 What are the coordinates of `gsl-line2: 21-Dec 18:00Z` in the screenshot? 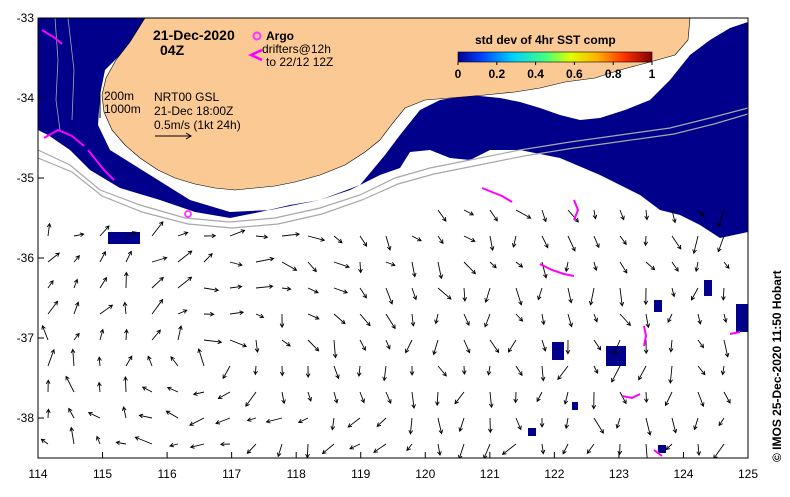 It's located at (193, 111).